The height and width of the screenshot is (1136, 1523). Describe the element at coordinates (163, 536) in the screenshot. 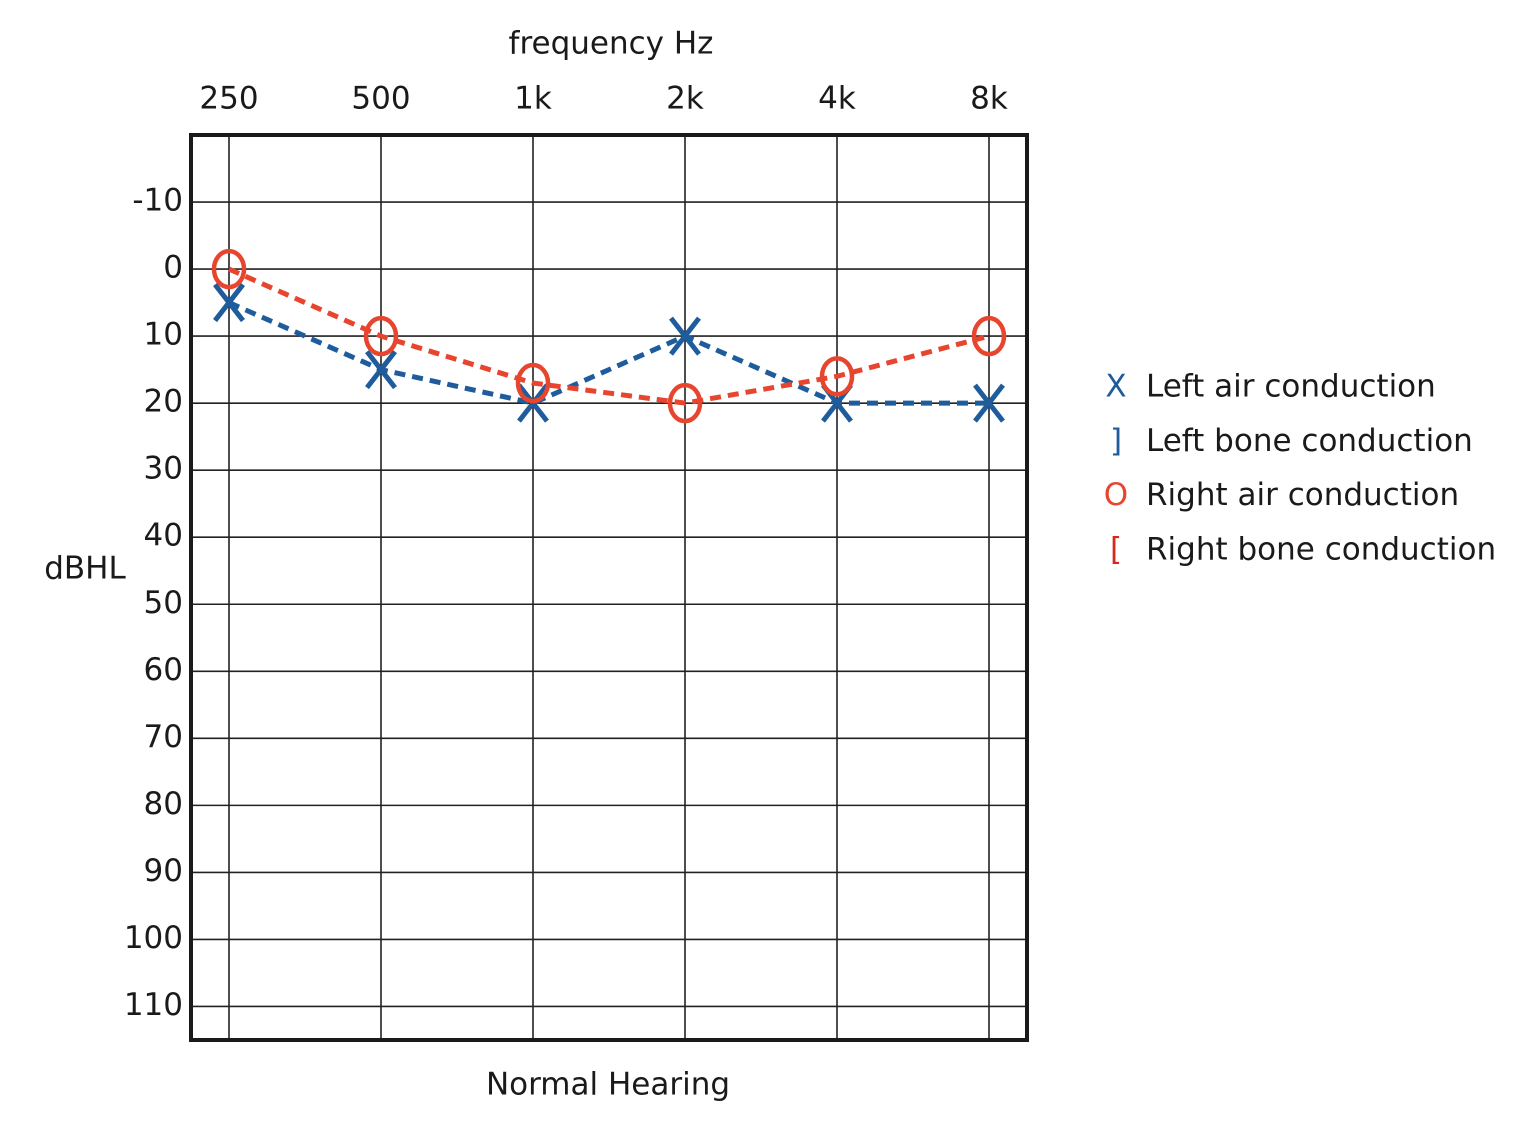

I see `y-tick-label: 40` at that location.